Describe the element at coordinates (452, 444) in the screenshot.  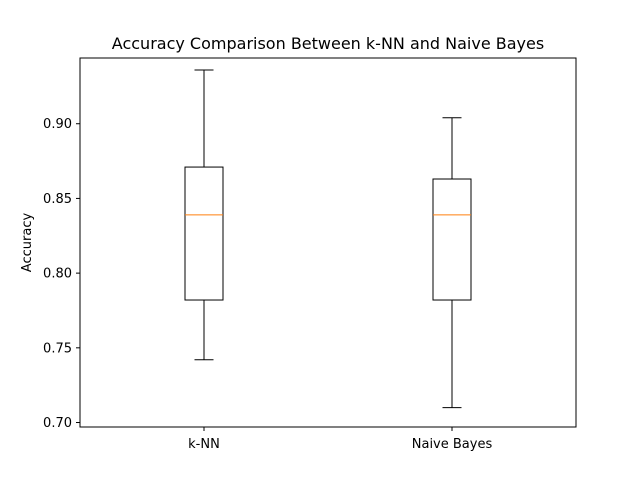
I see `x-tick-label: Naive Bayes` at that location.